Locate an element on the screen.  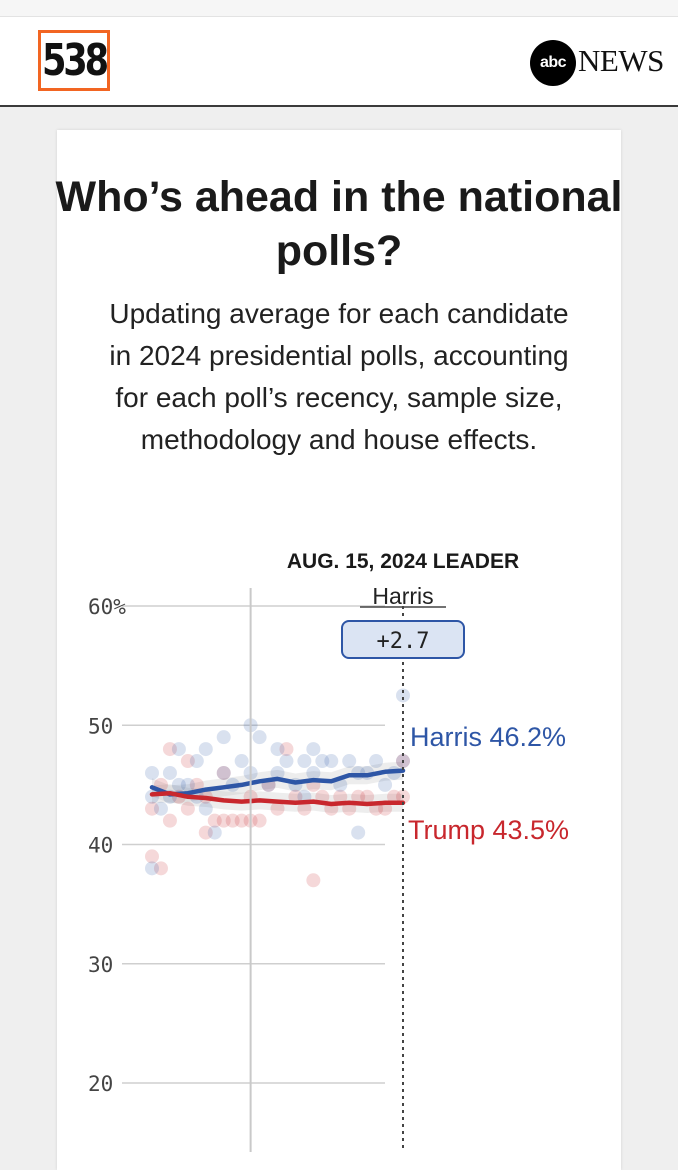
538-logo-text: 538 is located at coordinates (75, 60).